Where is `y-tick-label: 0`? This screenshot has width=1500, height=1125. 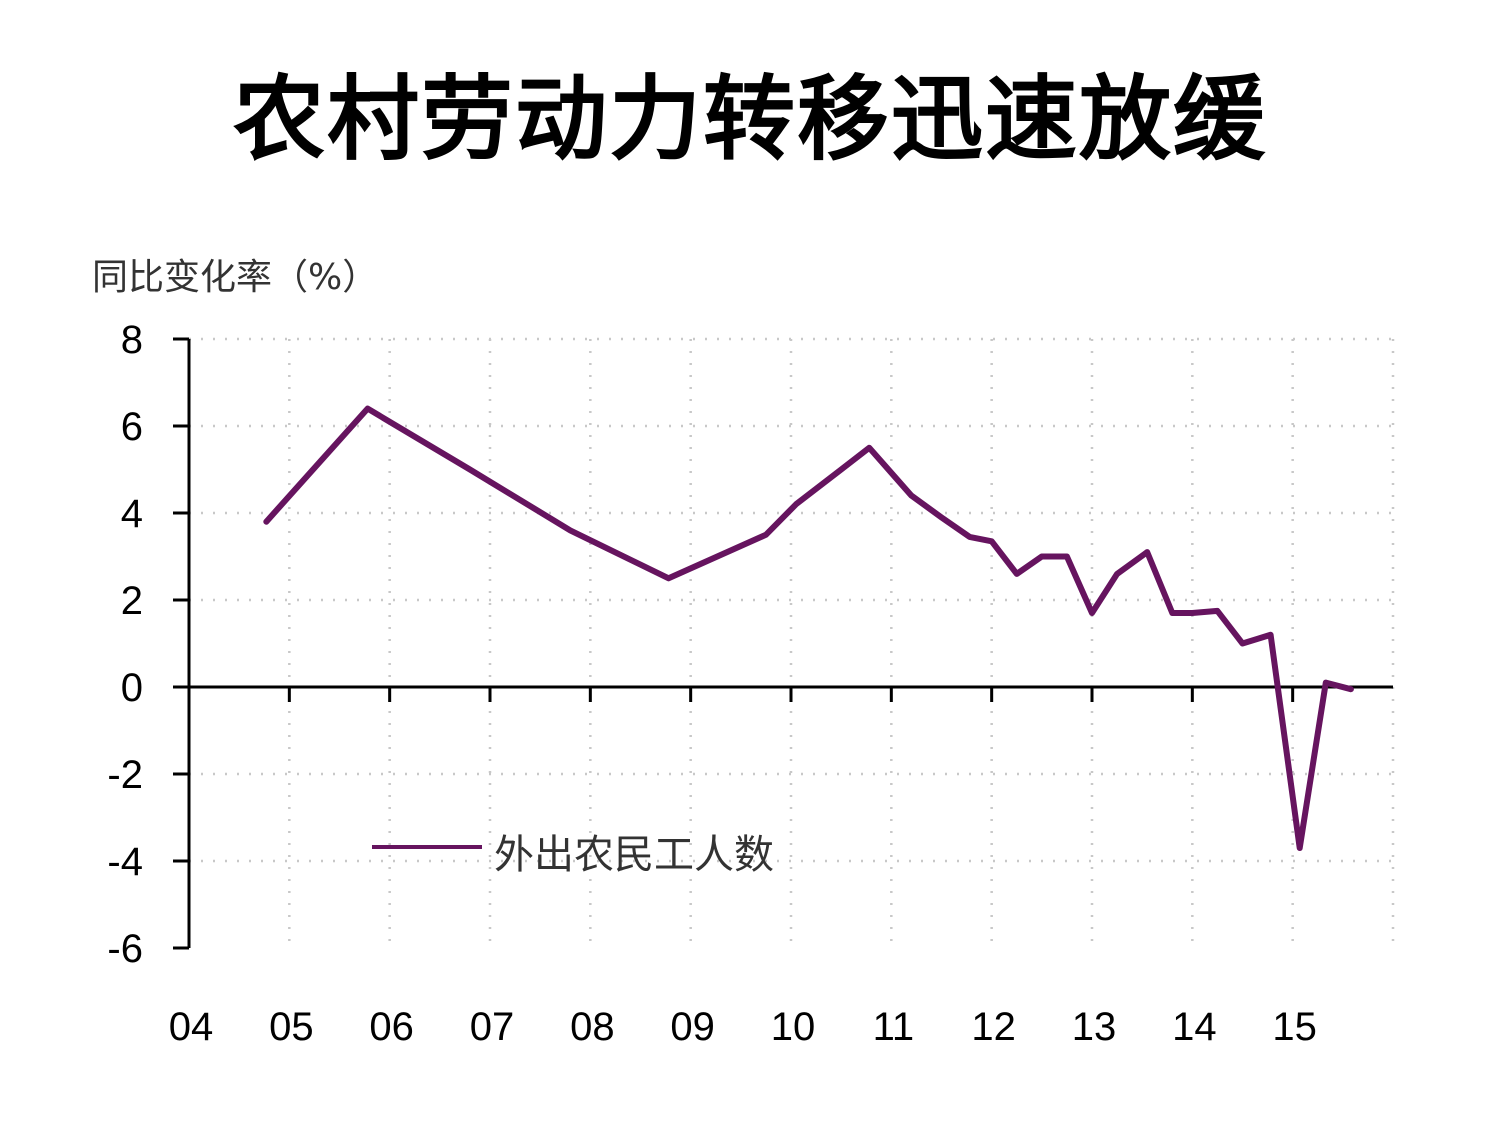 y-tick-label: 0 is located at coordinates (132, 688).